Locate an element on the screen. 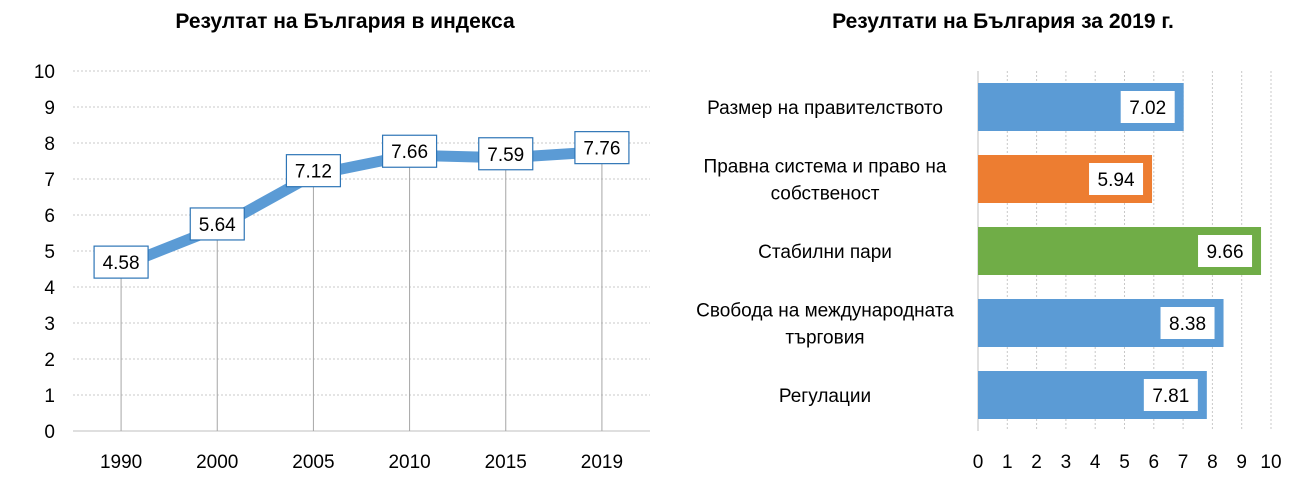 The image size is (1316, 491). data-label: 5.64 is located at coordinates (217, 225).